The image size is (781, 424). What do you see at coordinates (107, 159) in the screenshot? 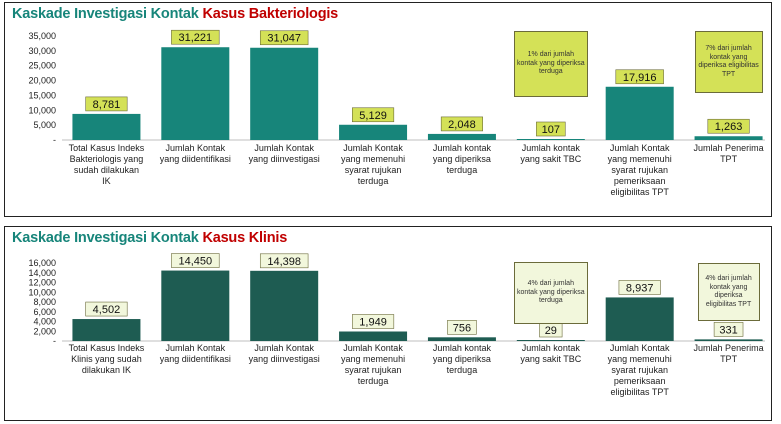
I see `category-label: Bakteriologis yang` at bounding box center [107, 159].